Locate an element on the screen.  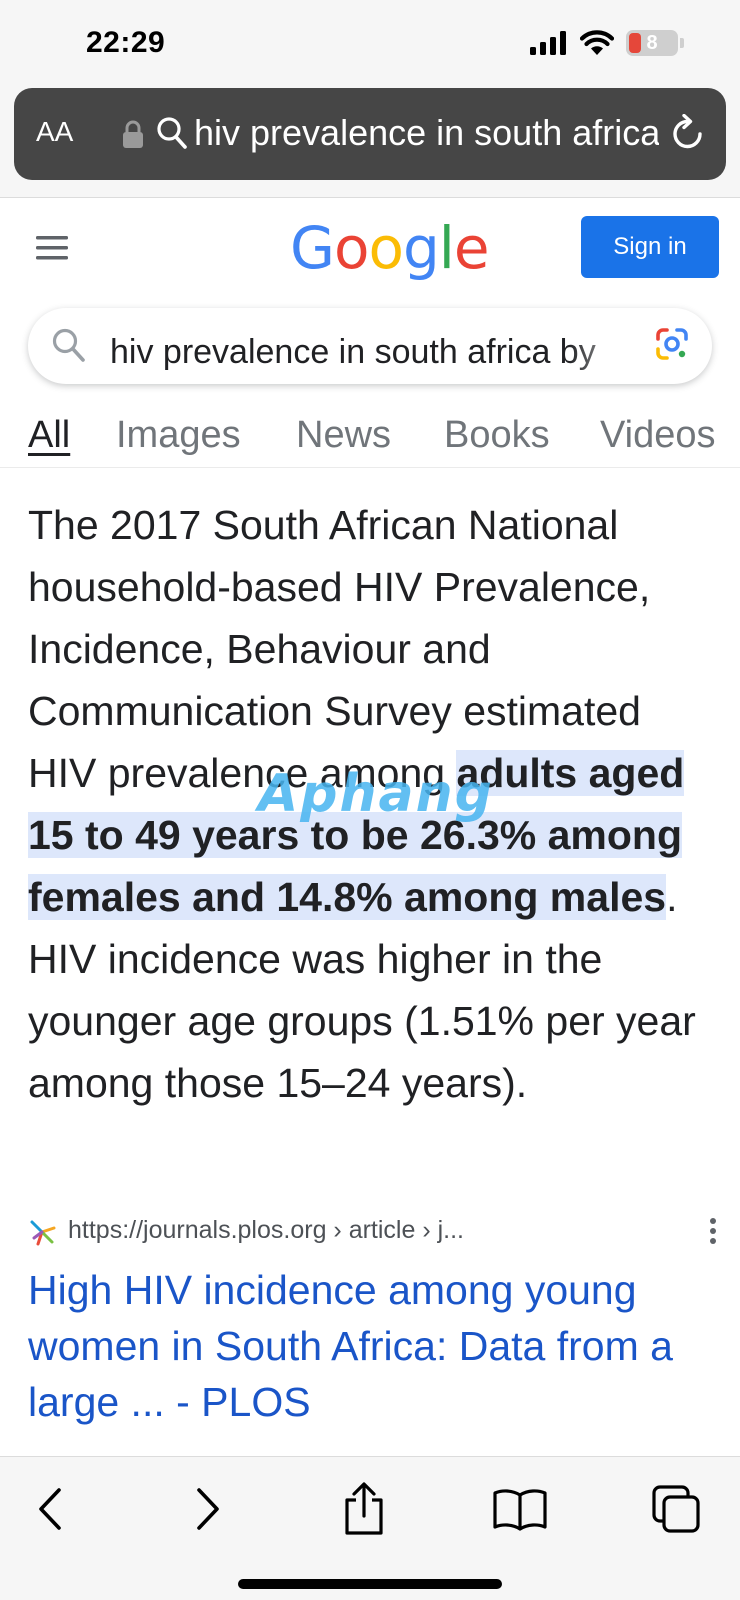
tabs-icon is located at coordinates (676, 1509).